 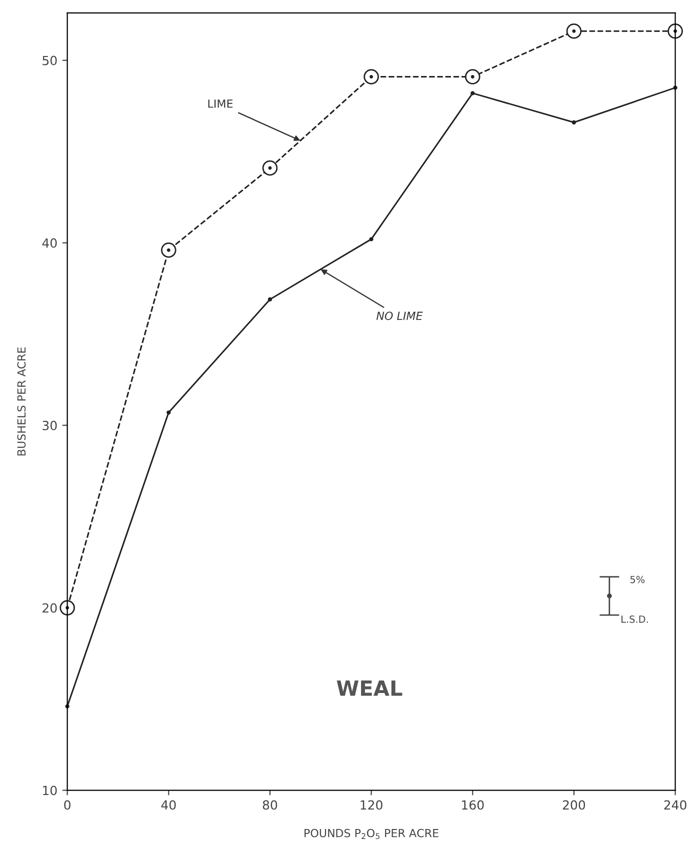 What do you see at coordinates (399, 316) in the screenshot?
I see `annotation: NO LIME` at bounding box center [399, 316].